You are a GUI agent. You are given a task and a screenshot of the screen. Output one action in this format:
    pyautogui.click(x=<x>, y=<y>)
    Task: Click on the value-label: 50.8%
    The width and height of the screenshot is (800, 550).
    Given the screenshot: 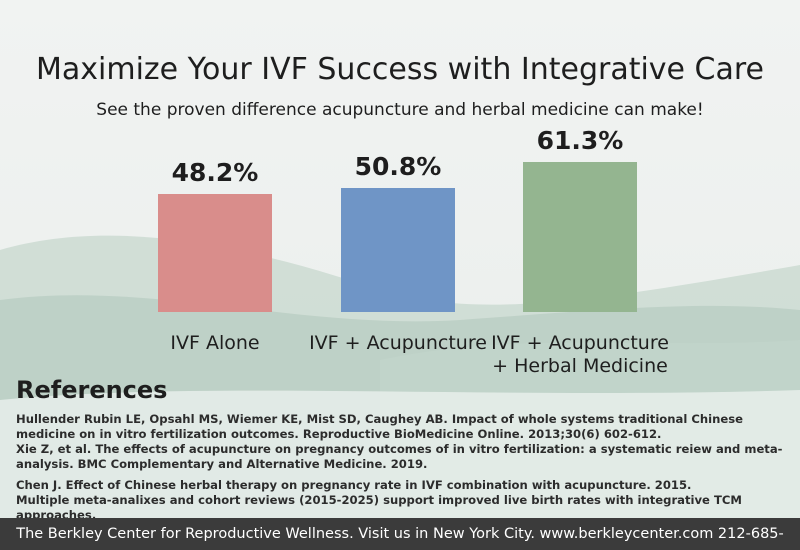 What is the action you would take?
    pyautogui.click(x=398, y=166)
    